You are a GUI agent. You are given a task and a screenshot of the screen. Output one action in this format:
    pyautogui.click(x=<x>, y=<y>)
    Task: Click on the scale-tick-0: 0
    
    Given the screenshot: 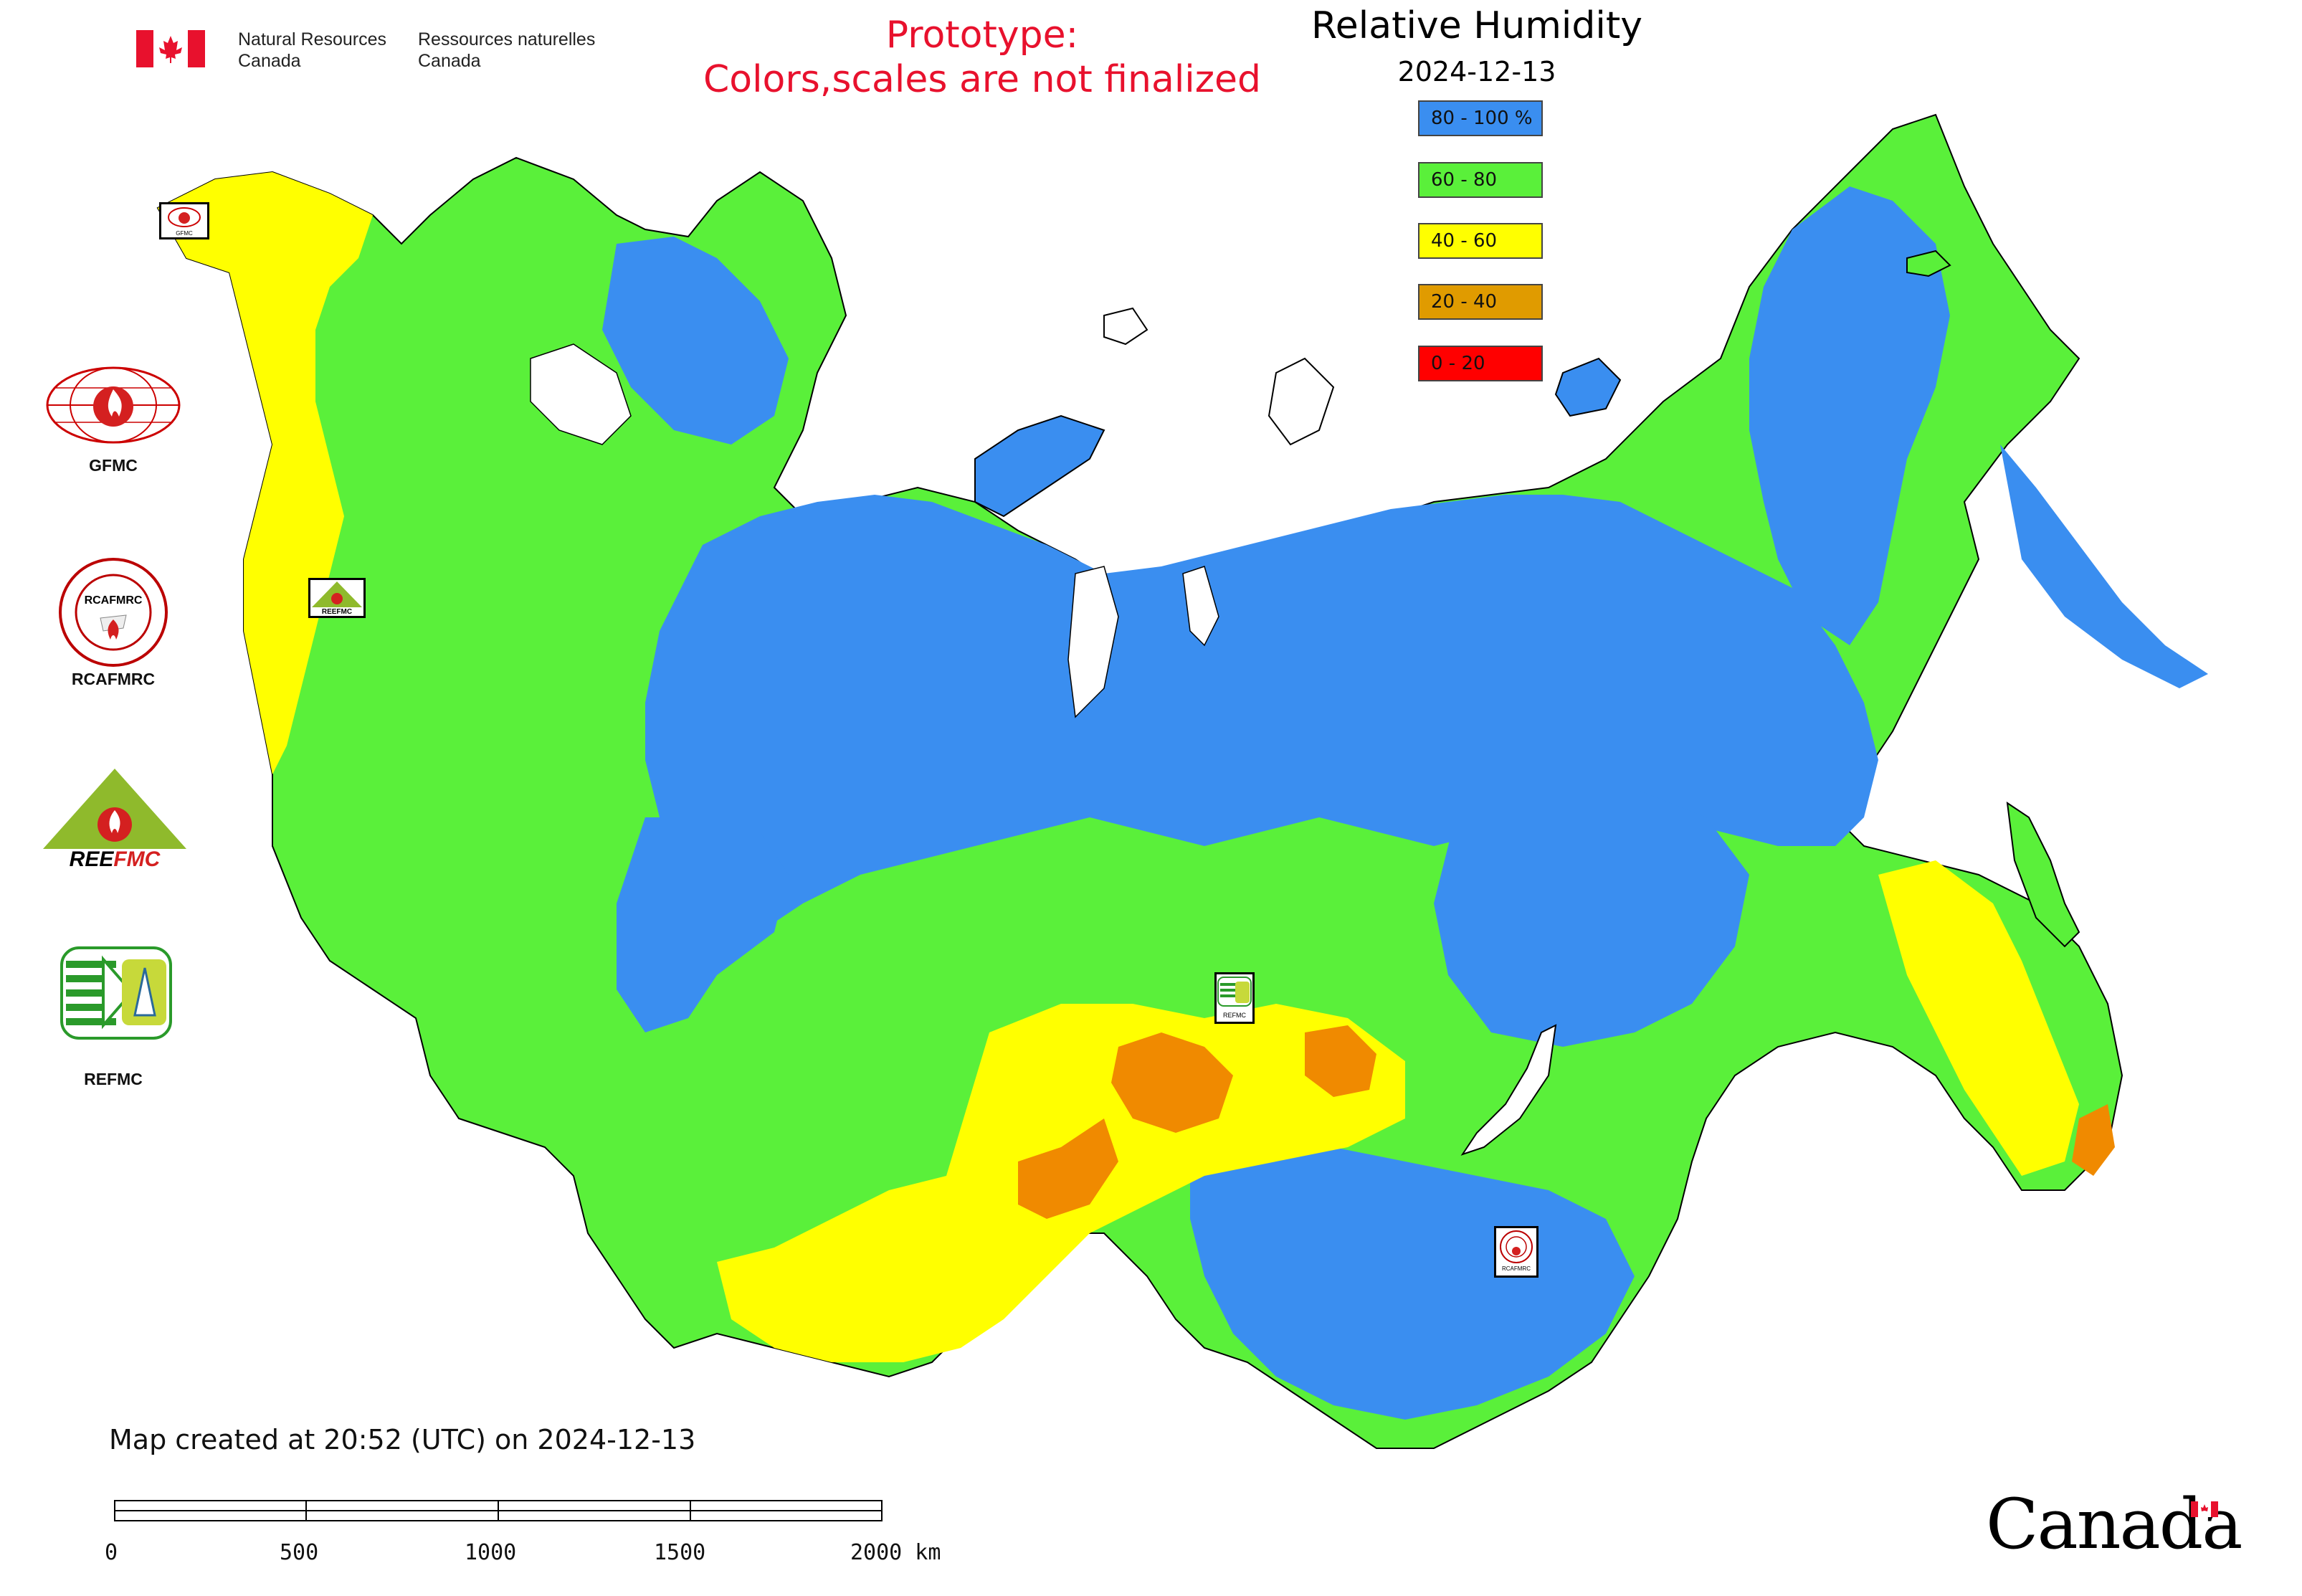 What is the action you would take?
    pyautogui.click(x=112, y=1552)
    